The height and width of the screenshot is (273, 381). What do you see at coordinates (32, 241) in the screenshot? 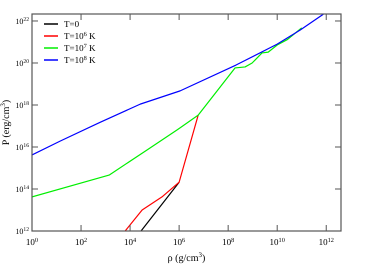
I see `x-tick-label: 10$^{0}$` at bounding box center [32, 241].